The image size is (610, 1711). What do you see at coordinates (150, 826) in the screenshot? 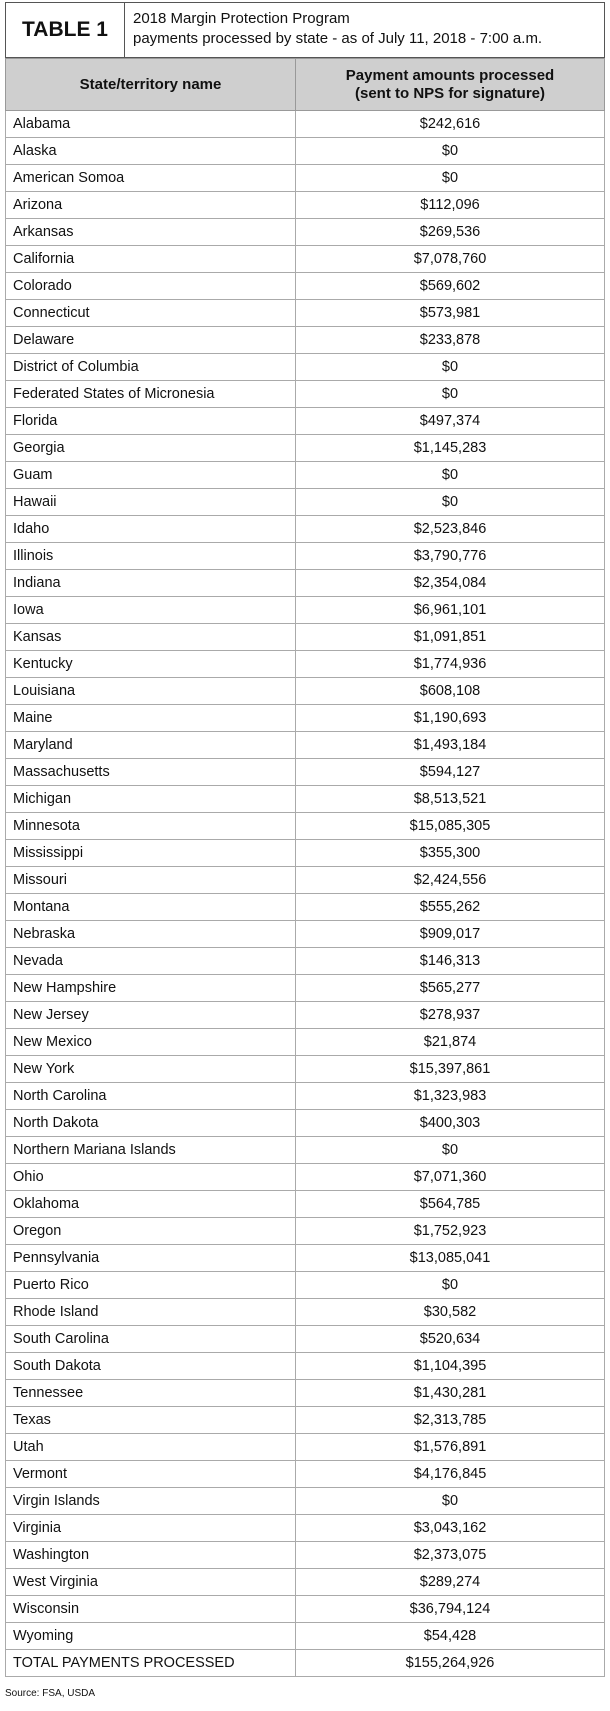
I see `state-name: Minnesota` at bounding box center [150, 826].